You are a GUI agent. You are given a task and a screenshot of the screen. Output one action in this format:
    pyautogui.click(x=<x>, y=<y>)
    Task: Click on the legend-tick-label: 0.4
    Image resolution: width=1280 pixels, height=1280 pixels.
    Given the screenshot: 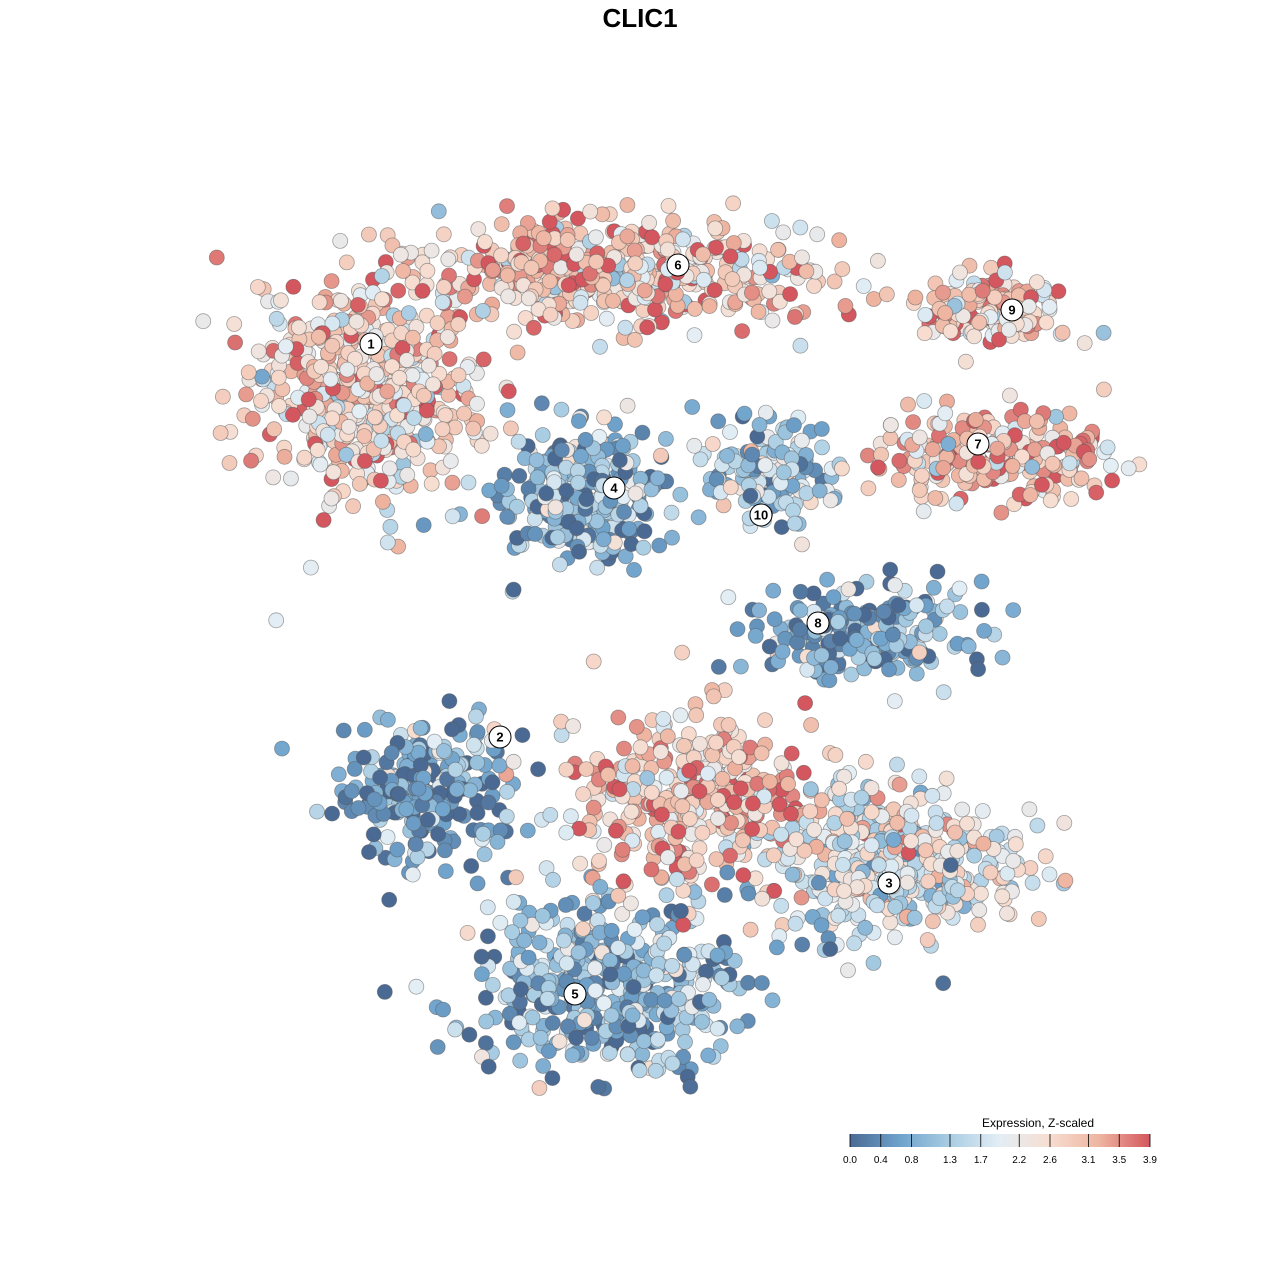 What is the action you would take?
    pyautogui.click(x=881, y=1160)
    